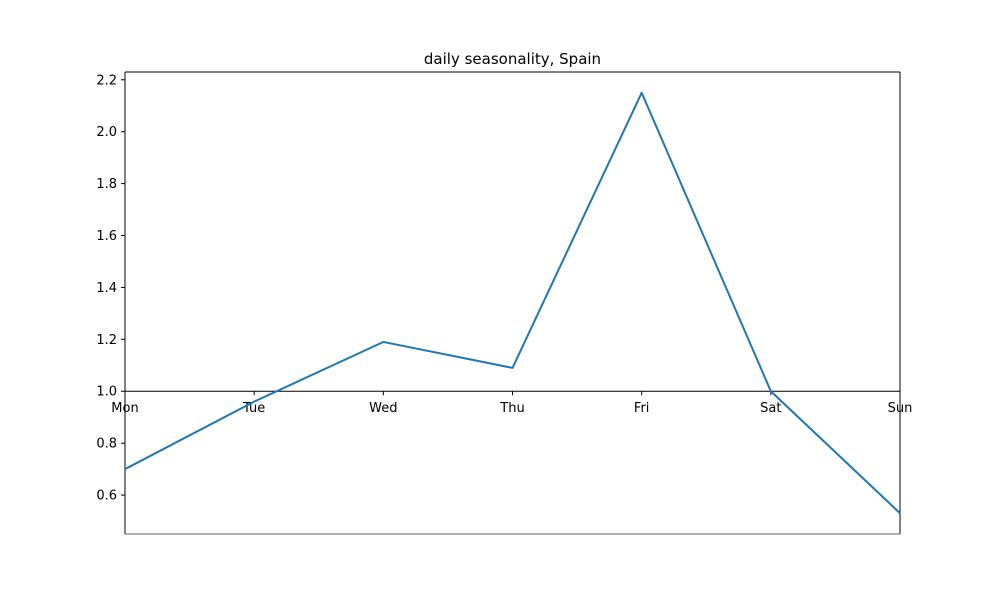  I want to click on y-tick-label: 1.4, so click(106, 288).